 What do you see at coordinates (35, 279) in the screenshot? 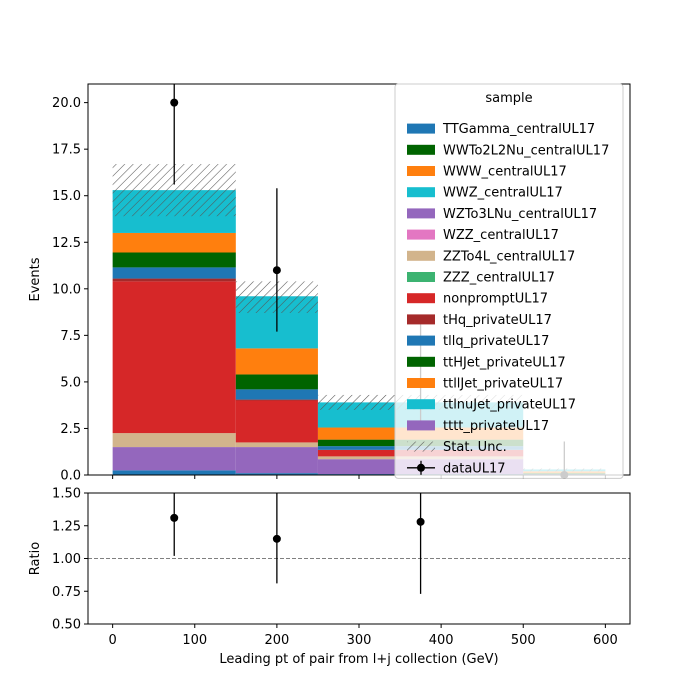
I see `y-axis-label: Events` at bounding box center [35, 279].